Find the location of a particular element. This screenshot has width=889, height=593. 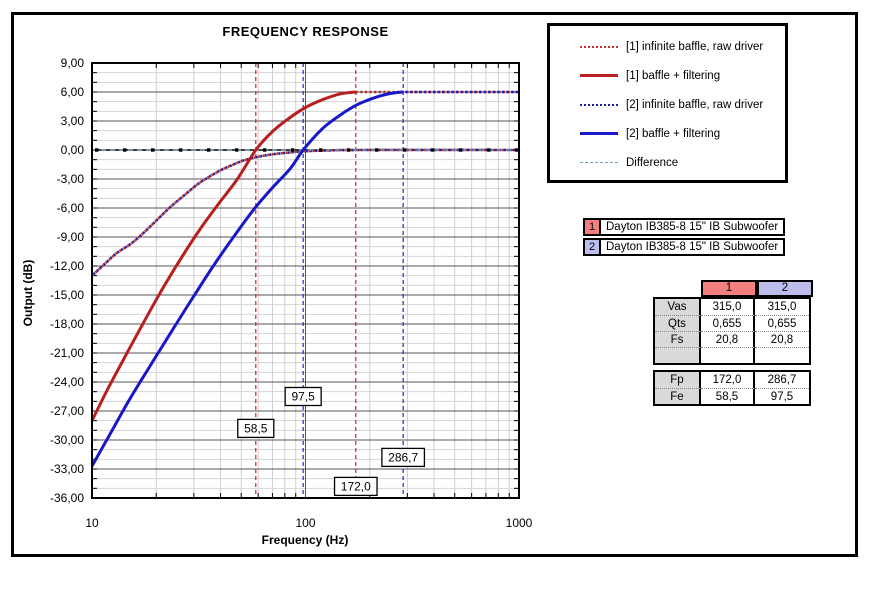

svg-text: 97,5 is located at coordinates (303, 397).